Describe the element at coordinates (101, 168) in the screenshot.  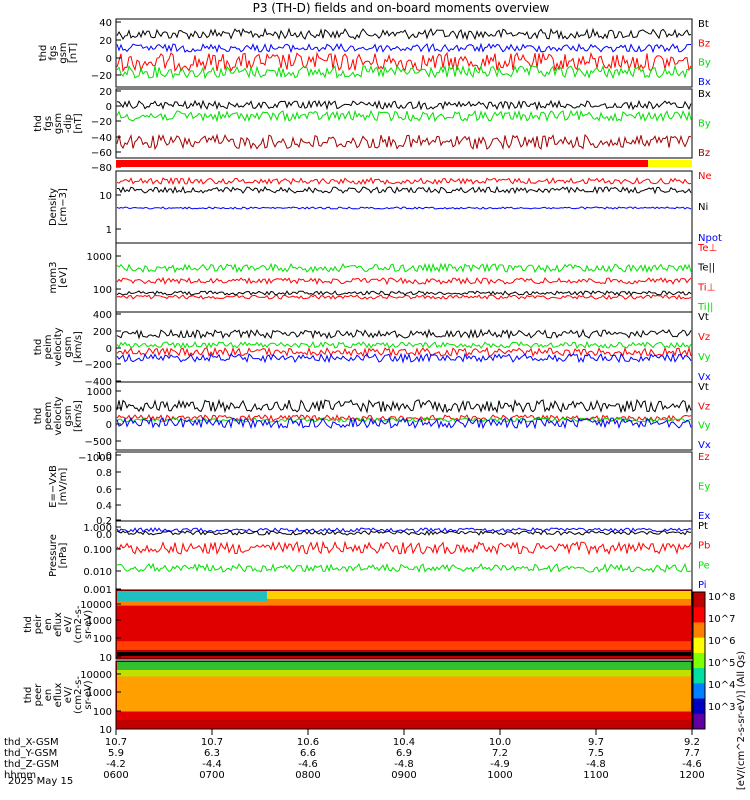
I see `y-tick-label: −80` at that location.